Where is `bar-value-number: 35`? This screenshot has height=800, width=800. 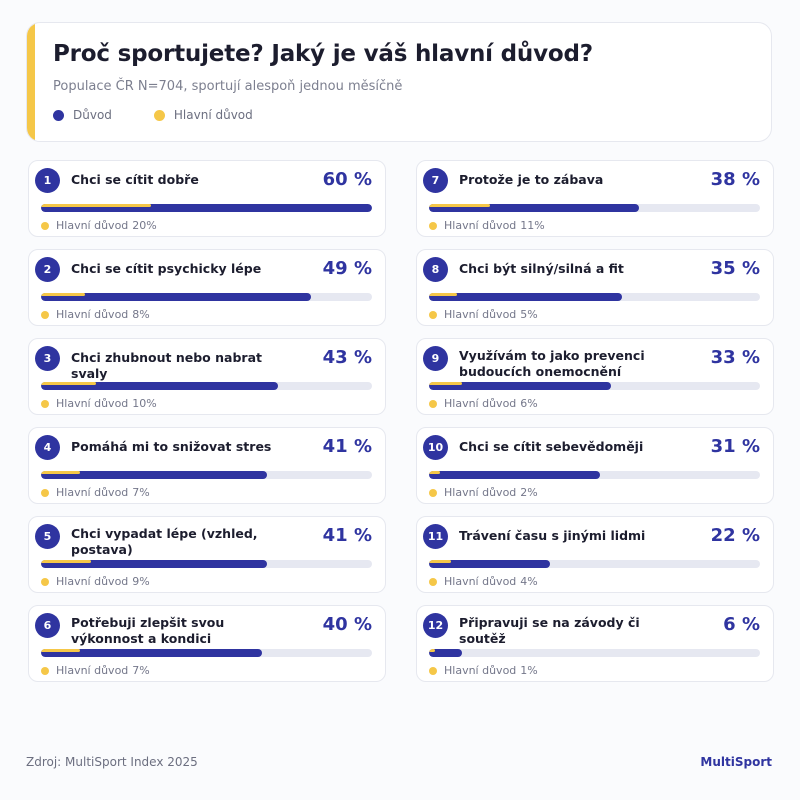
bar-value-number: 35 is located at coordinates (723, 268).